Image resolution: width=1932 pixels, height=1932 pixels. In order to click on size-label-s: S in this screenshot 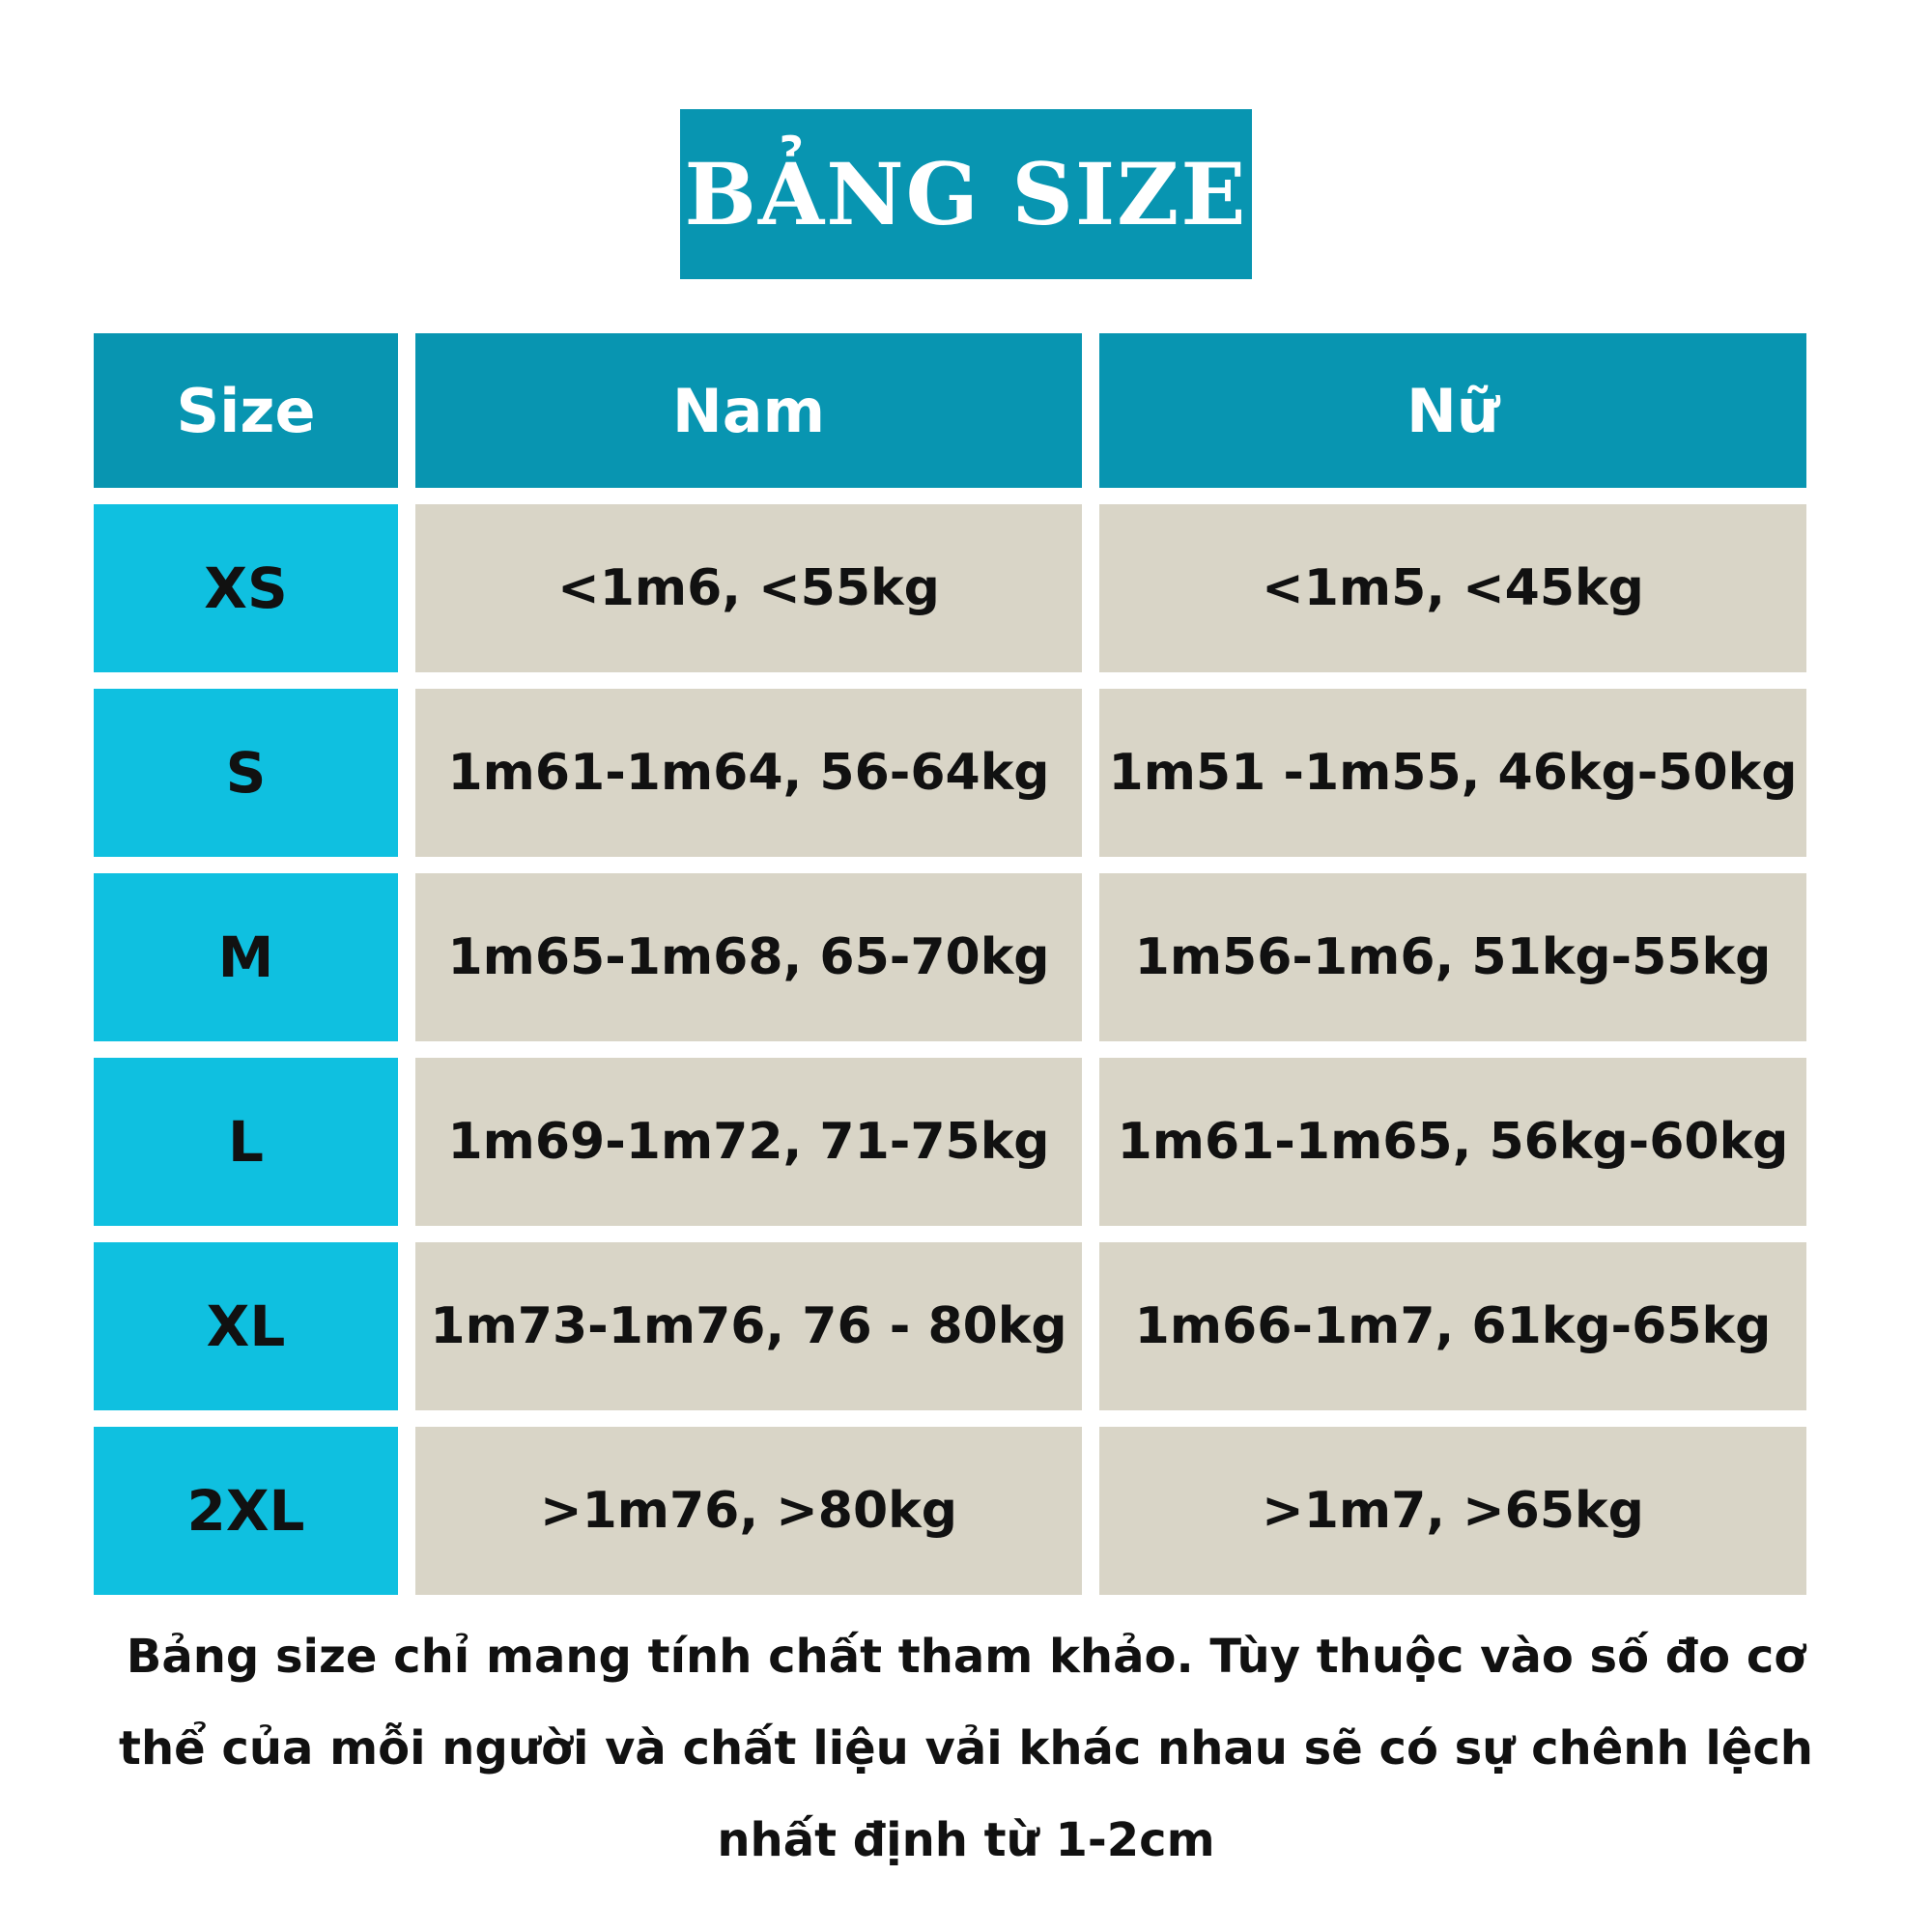, I will do `click(246, 773)`.